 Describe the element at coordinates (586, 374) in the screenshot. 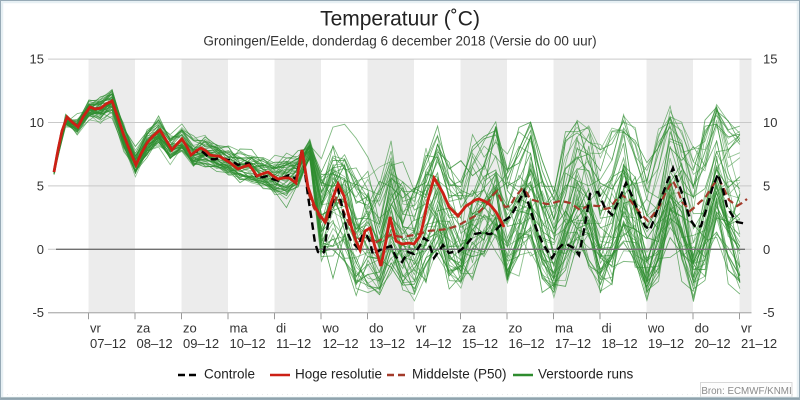

I see `svg-text: Verstoorde runs` at that location.